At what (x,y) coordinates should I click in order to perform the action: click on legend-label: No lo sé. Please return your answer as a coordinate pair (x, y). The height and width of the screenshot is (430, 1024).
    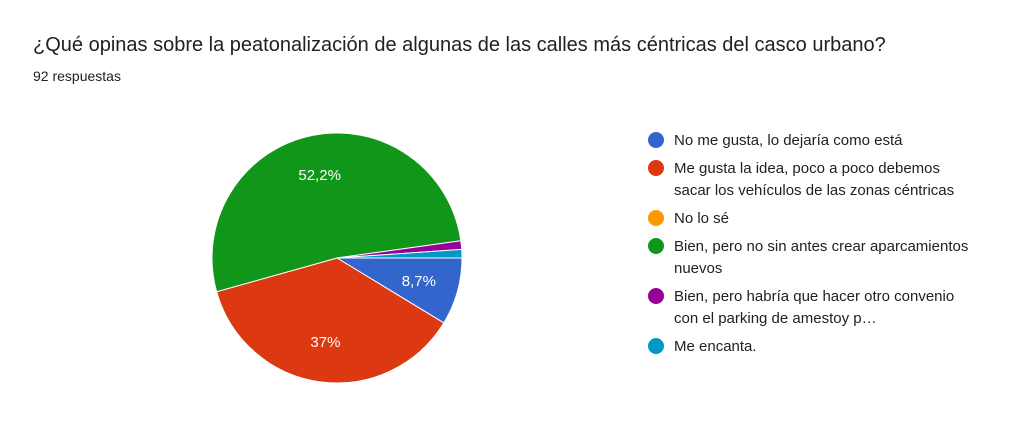
    Looking at the image, I should click on (702, 218).